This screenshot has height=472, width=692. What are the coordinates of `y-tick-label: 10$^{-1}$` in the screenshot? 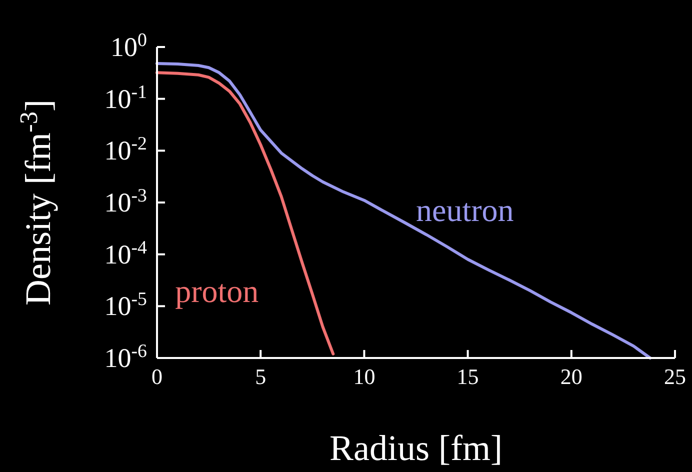 It's located at (125, 97).